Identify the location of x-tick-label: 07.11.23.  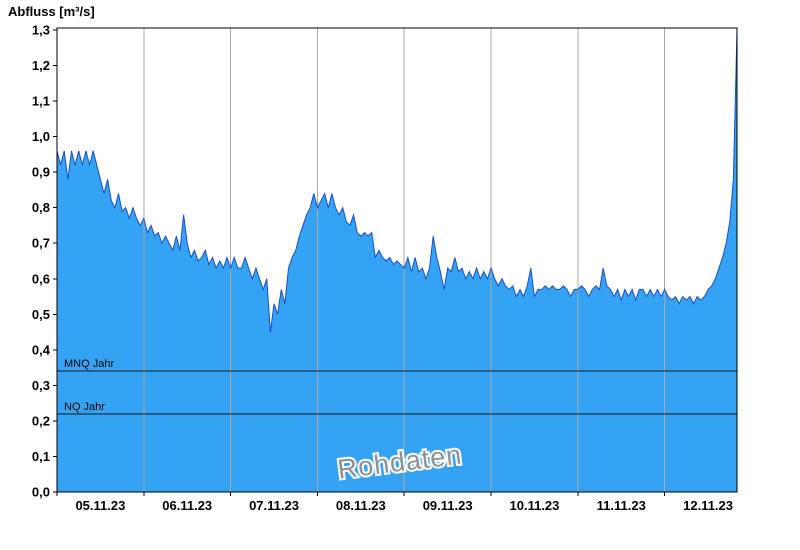
(274, 505).